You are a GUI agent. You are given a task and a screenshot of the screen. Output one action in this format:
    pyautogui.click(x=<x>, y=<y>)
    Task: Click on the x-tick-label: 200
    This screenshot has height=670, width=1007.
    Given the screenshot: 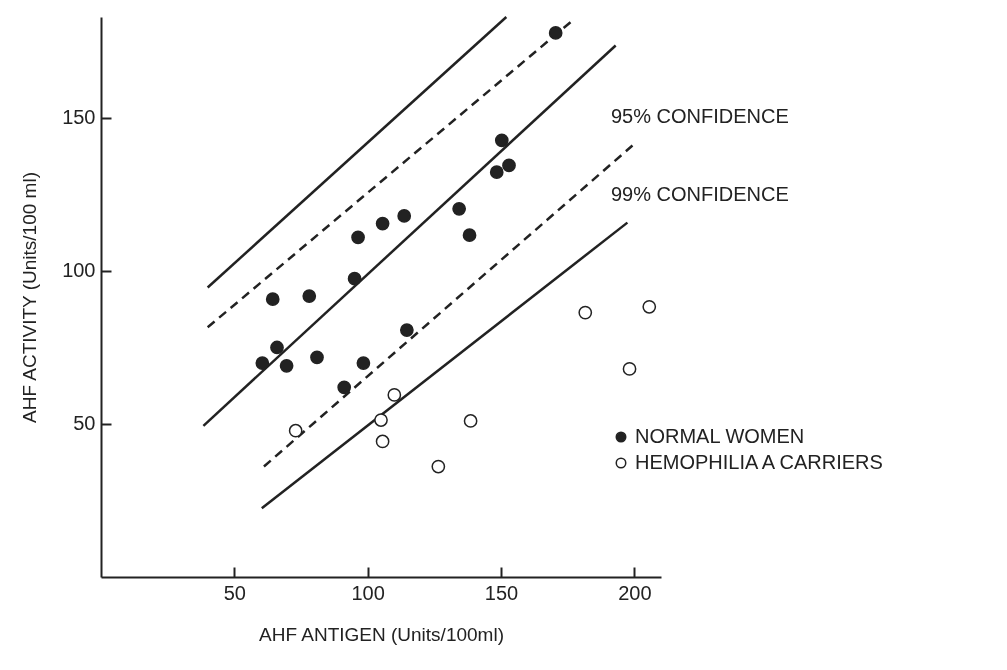 What is the action you would take?
    pyautogui.click(x=635, y=592)
    